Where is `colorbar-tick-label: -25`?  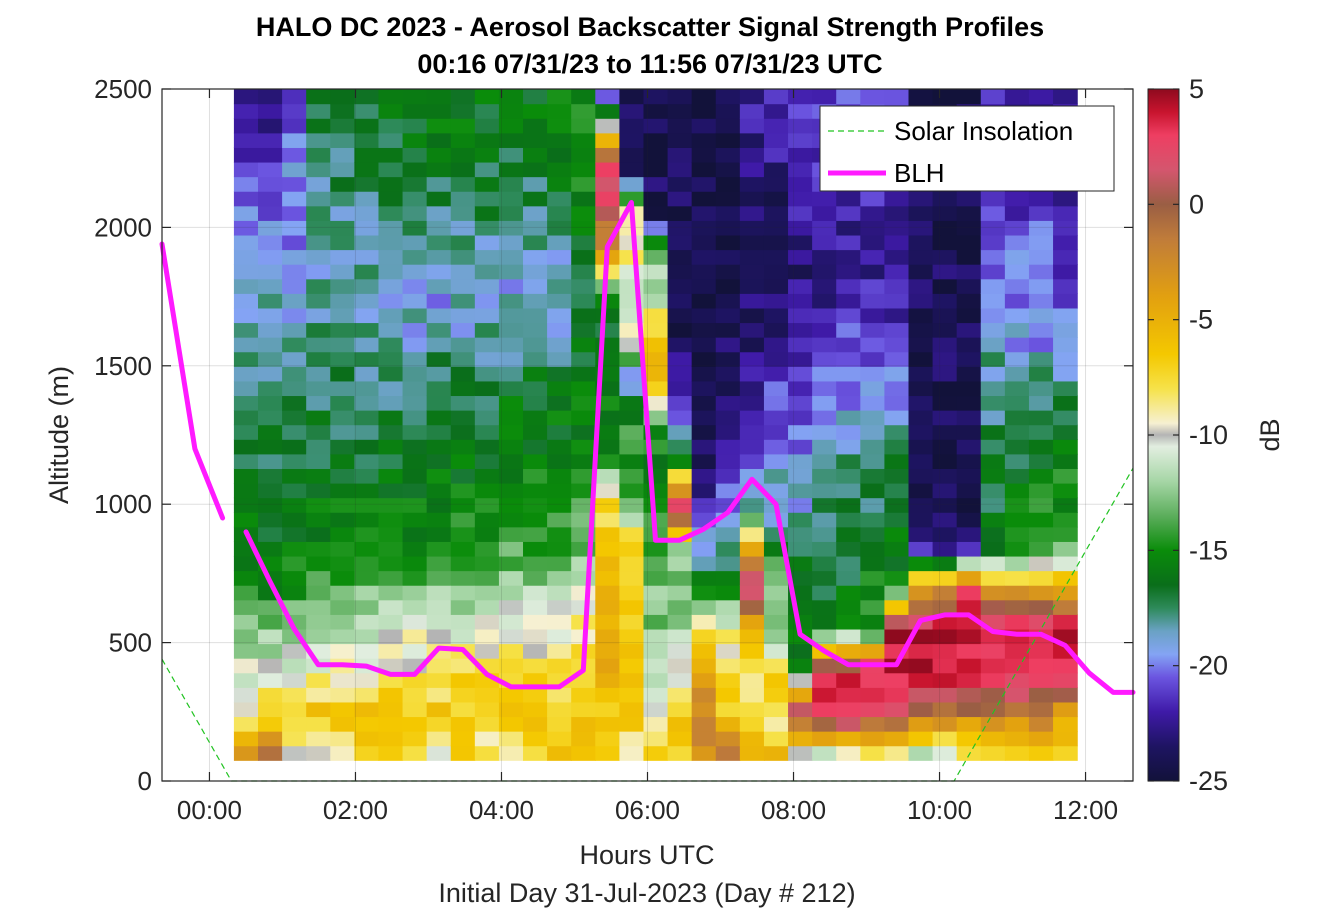
colorbar-tick-label: -25 is located at coordinates (1208, 781).